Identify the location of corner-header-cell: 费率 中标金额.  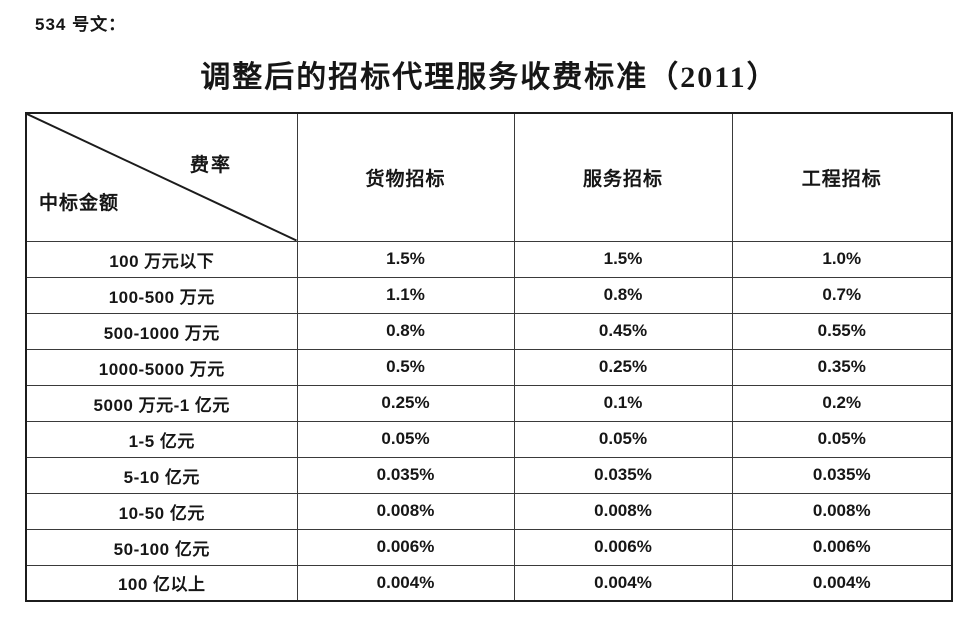
(161, 177).